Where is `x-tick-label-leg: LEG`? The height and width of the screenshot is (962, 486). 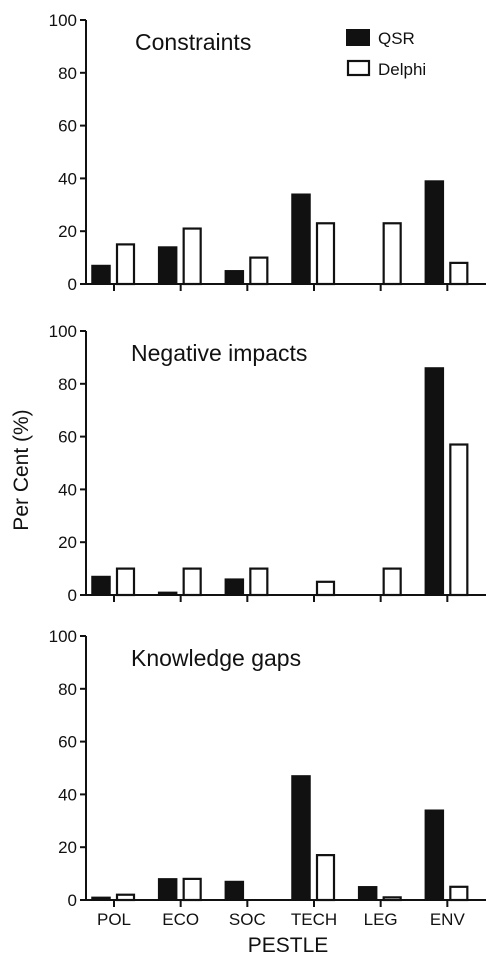 x-tick-label-leg: LEG is located at coordinates (381, 919).